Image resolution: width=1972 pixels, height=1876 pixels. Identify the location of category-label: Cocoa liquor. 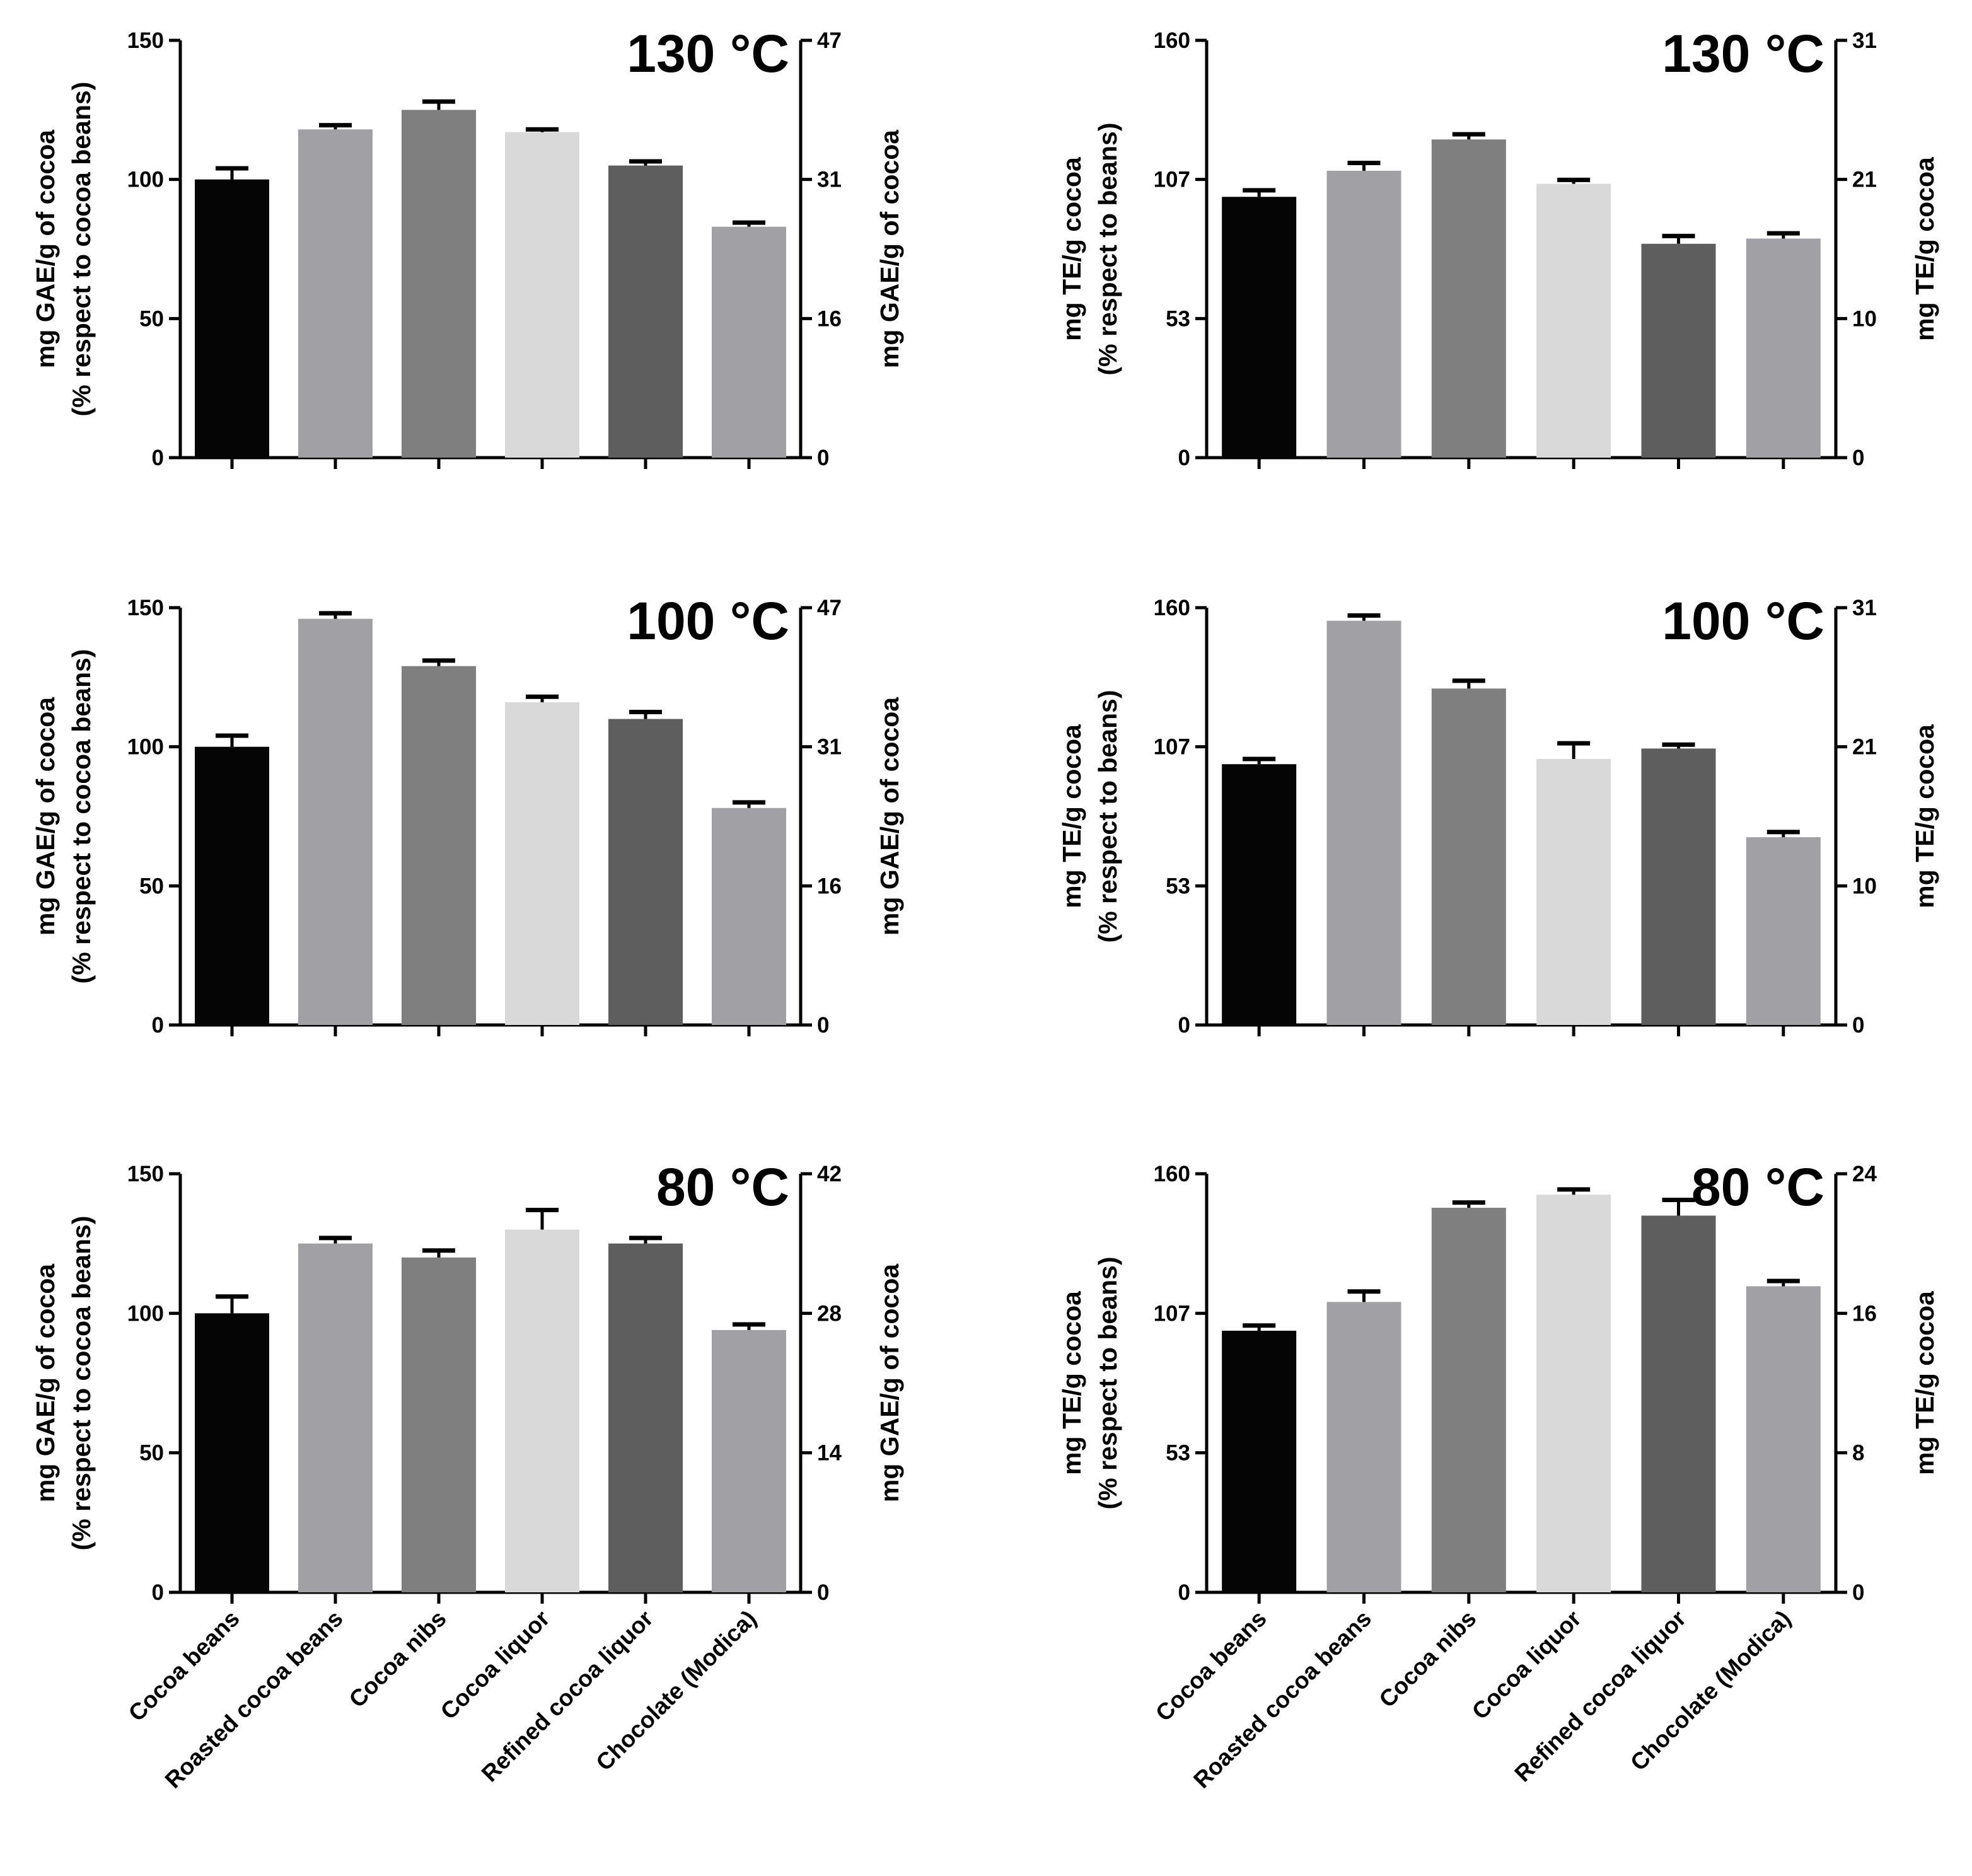
(495, 1665).